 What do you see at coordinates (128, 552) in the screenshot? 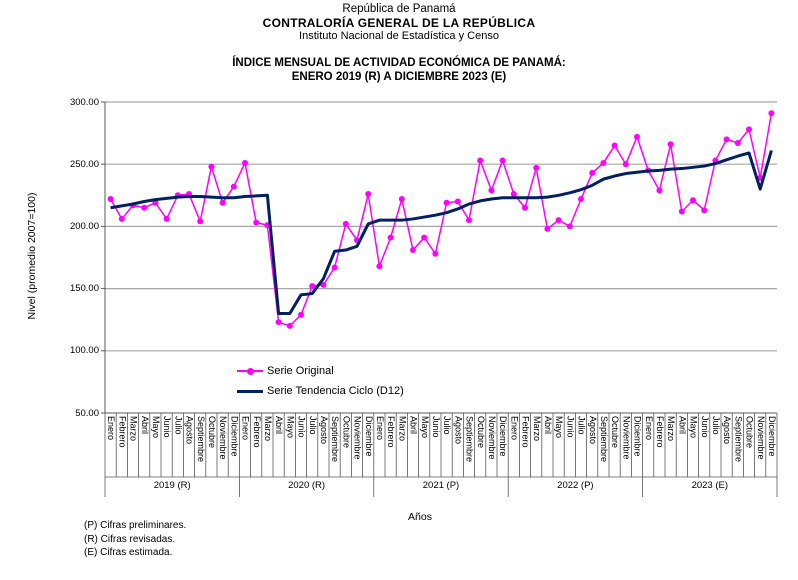
I see `footnote-estimada: (E) Cifras estimada.` at bounding box center [128, 552].